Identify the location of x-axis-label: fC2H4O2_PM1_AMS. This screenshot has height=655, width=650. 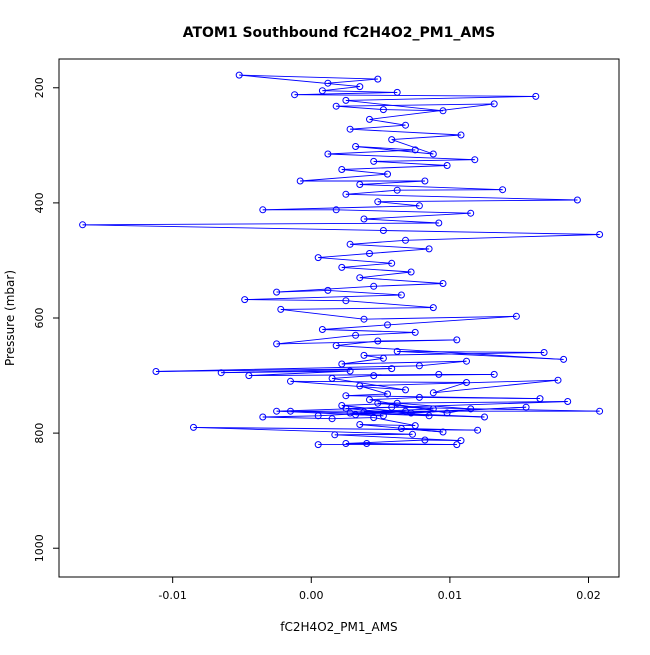
(338, 627).